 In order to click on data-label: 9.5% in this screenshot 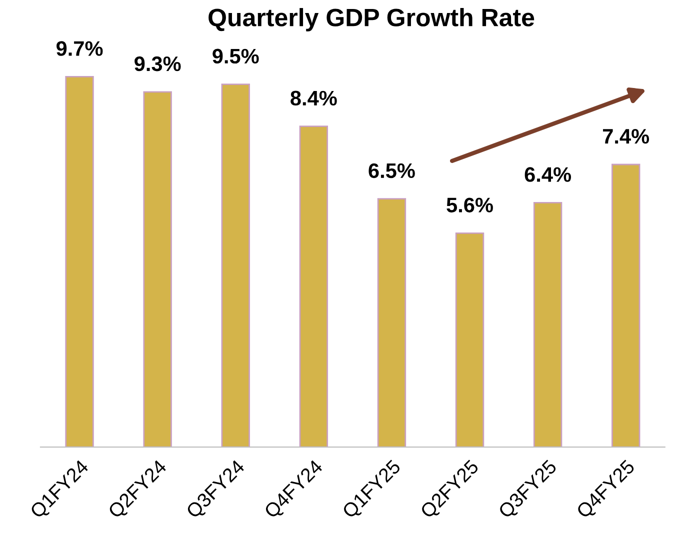, I will do `click(235, 56)`.